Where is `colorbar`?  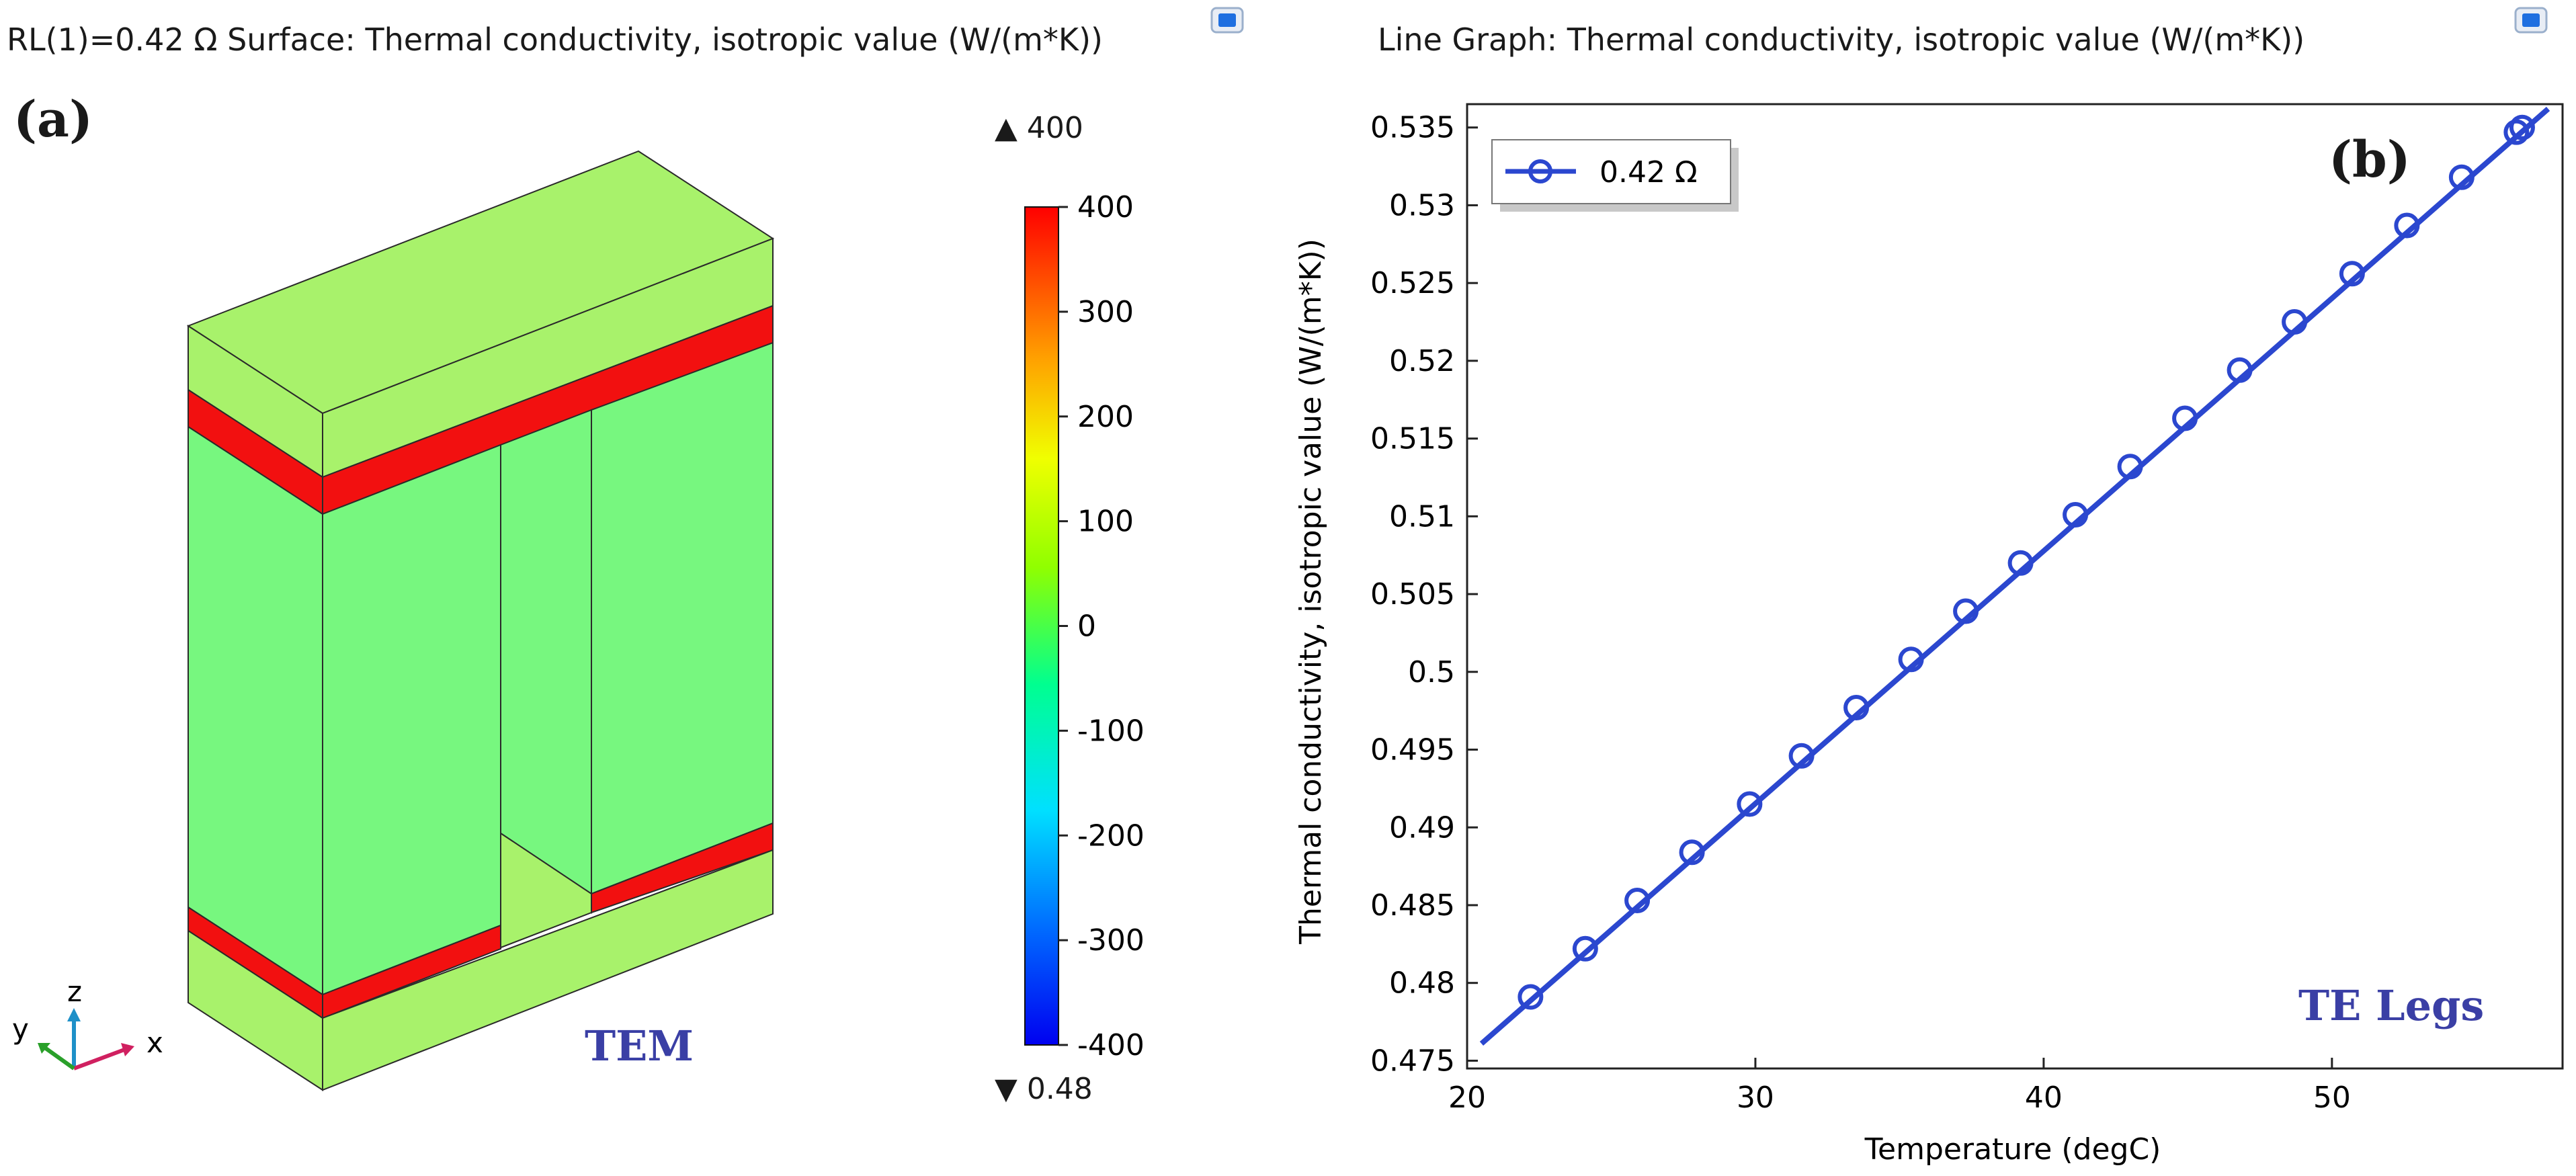 colorbar is located at coordinates (1041, 626).